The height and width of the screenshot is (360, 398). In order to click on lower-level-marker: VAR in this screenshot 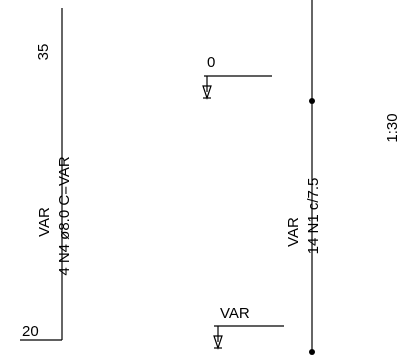, I will do `click(248, 327)`.